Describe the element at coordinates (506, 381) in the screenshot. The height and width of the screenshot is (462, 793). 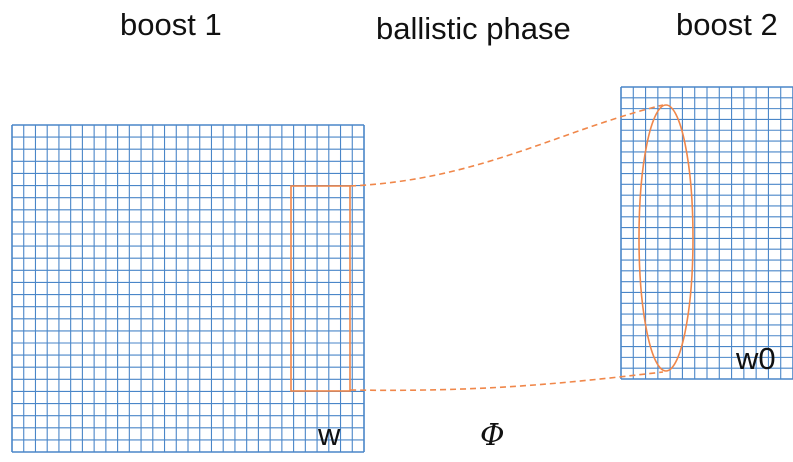
I see `ballistic-connector-bottom` at that location.